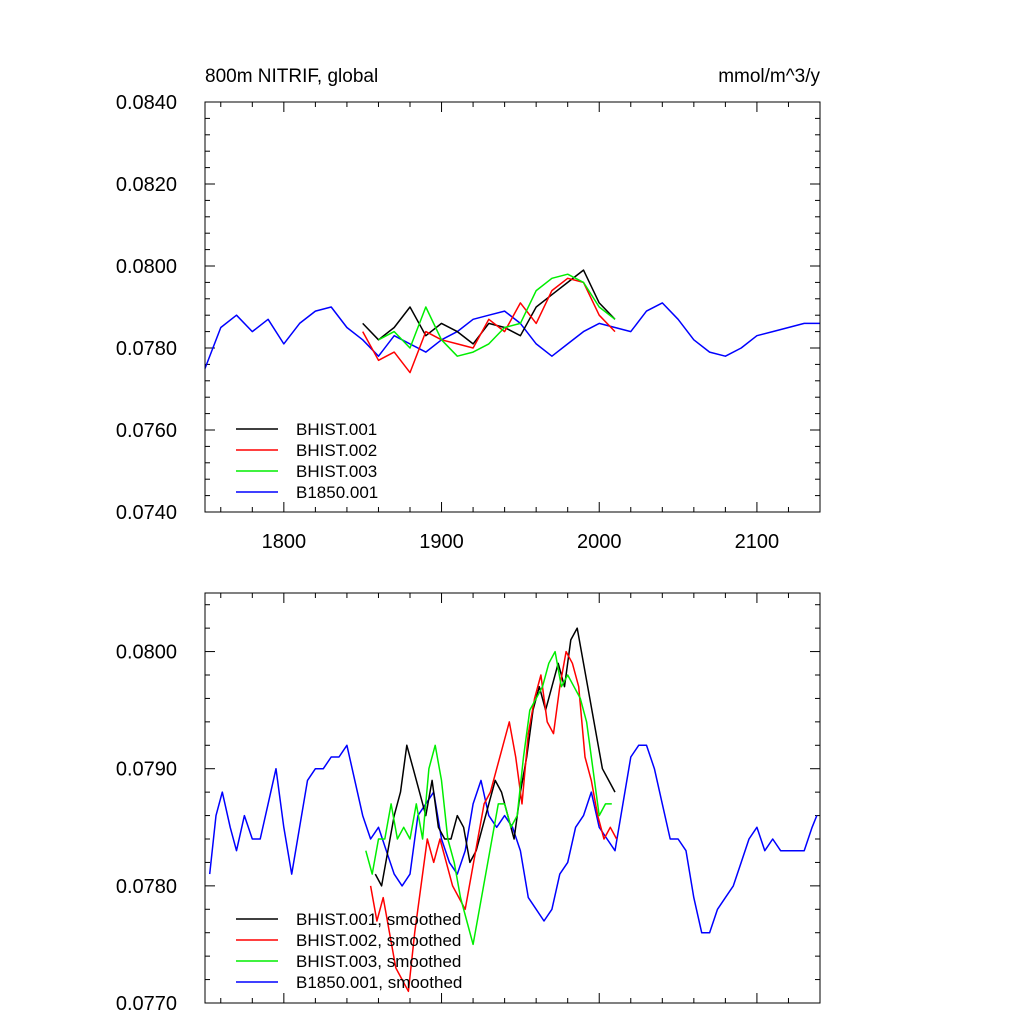 The width and height of the screenshot is (1024, 1024). What do you see at coordinates (337, 492) in the screenshot?
I see `legend-label: B1850.001` at bounding box center [337, 492].